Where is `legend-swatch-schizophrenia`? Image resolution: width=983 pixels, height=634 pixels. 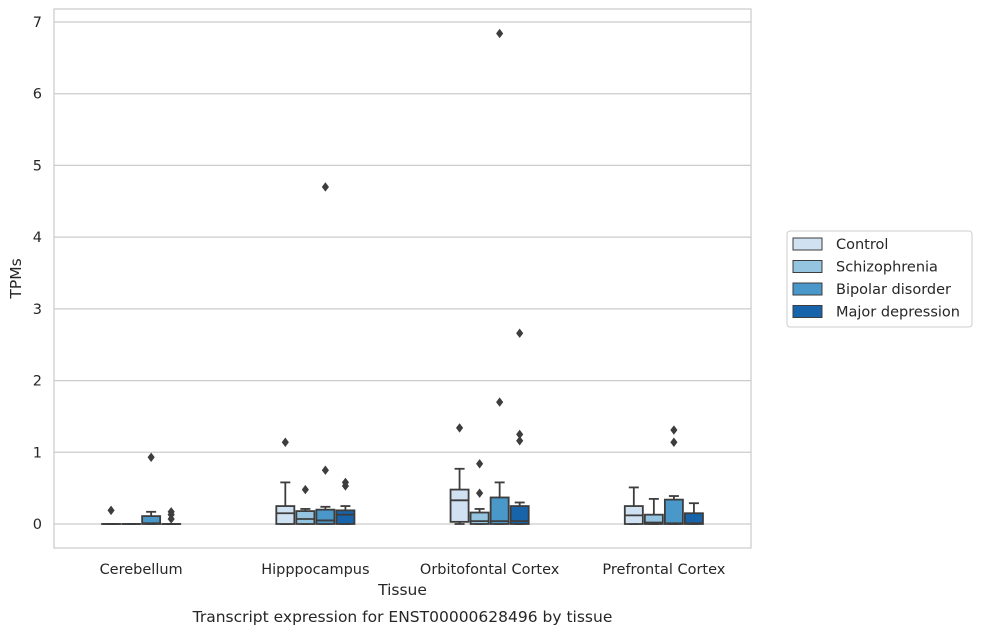 legend-swatch-schizophrenia is located at coordinates (807, 266).